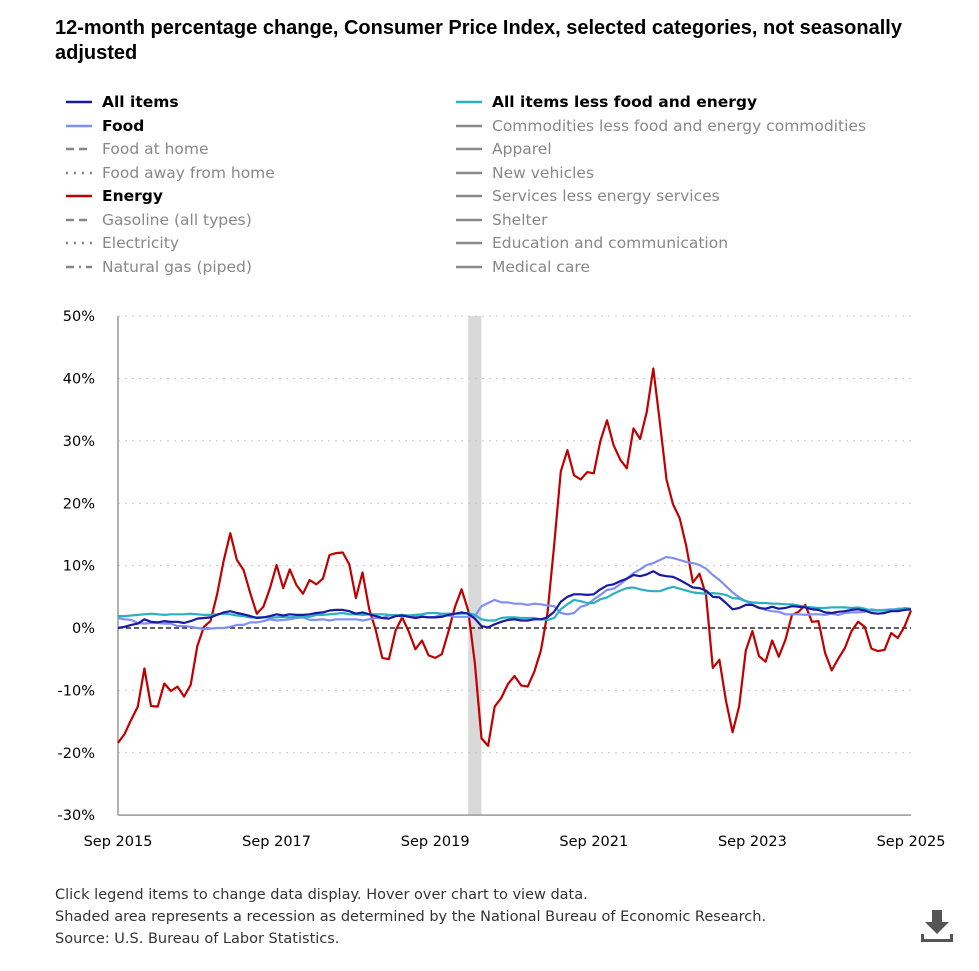 The height and width of the screenshot is (971, 979). Describe the element at coordinates (140, 102) in the screenshot. I see `legend-label: All items` at that location.